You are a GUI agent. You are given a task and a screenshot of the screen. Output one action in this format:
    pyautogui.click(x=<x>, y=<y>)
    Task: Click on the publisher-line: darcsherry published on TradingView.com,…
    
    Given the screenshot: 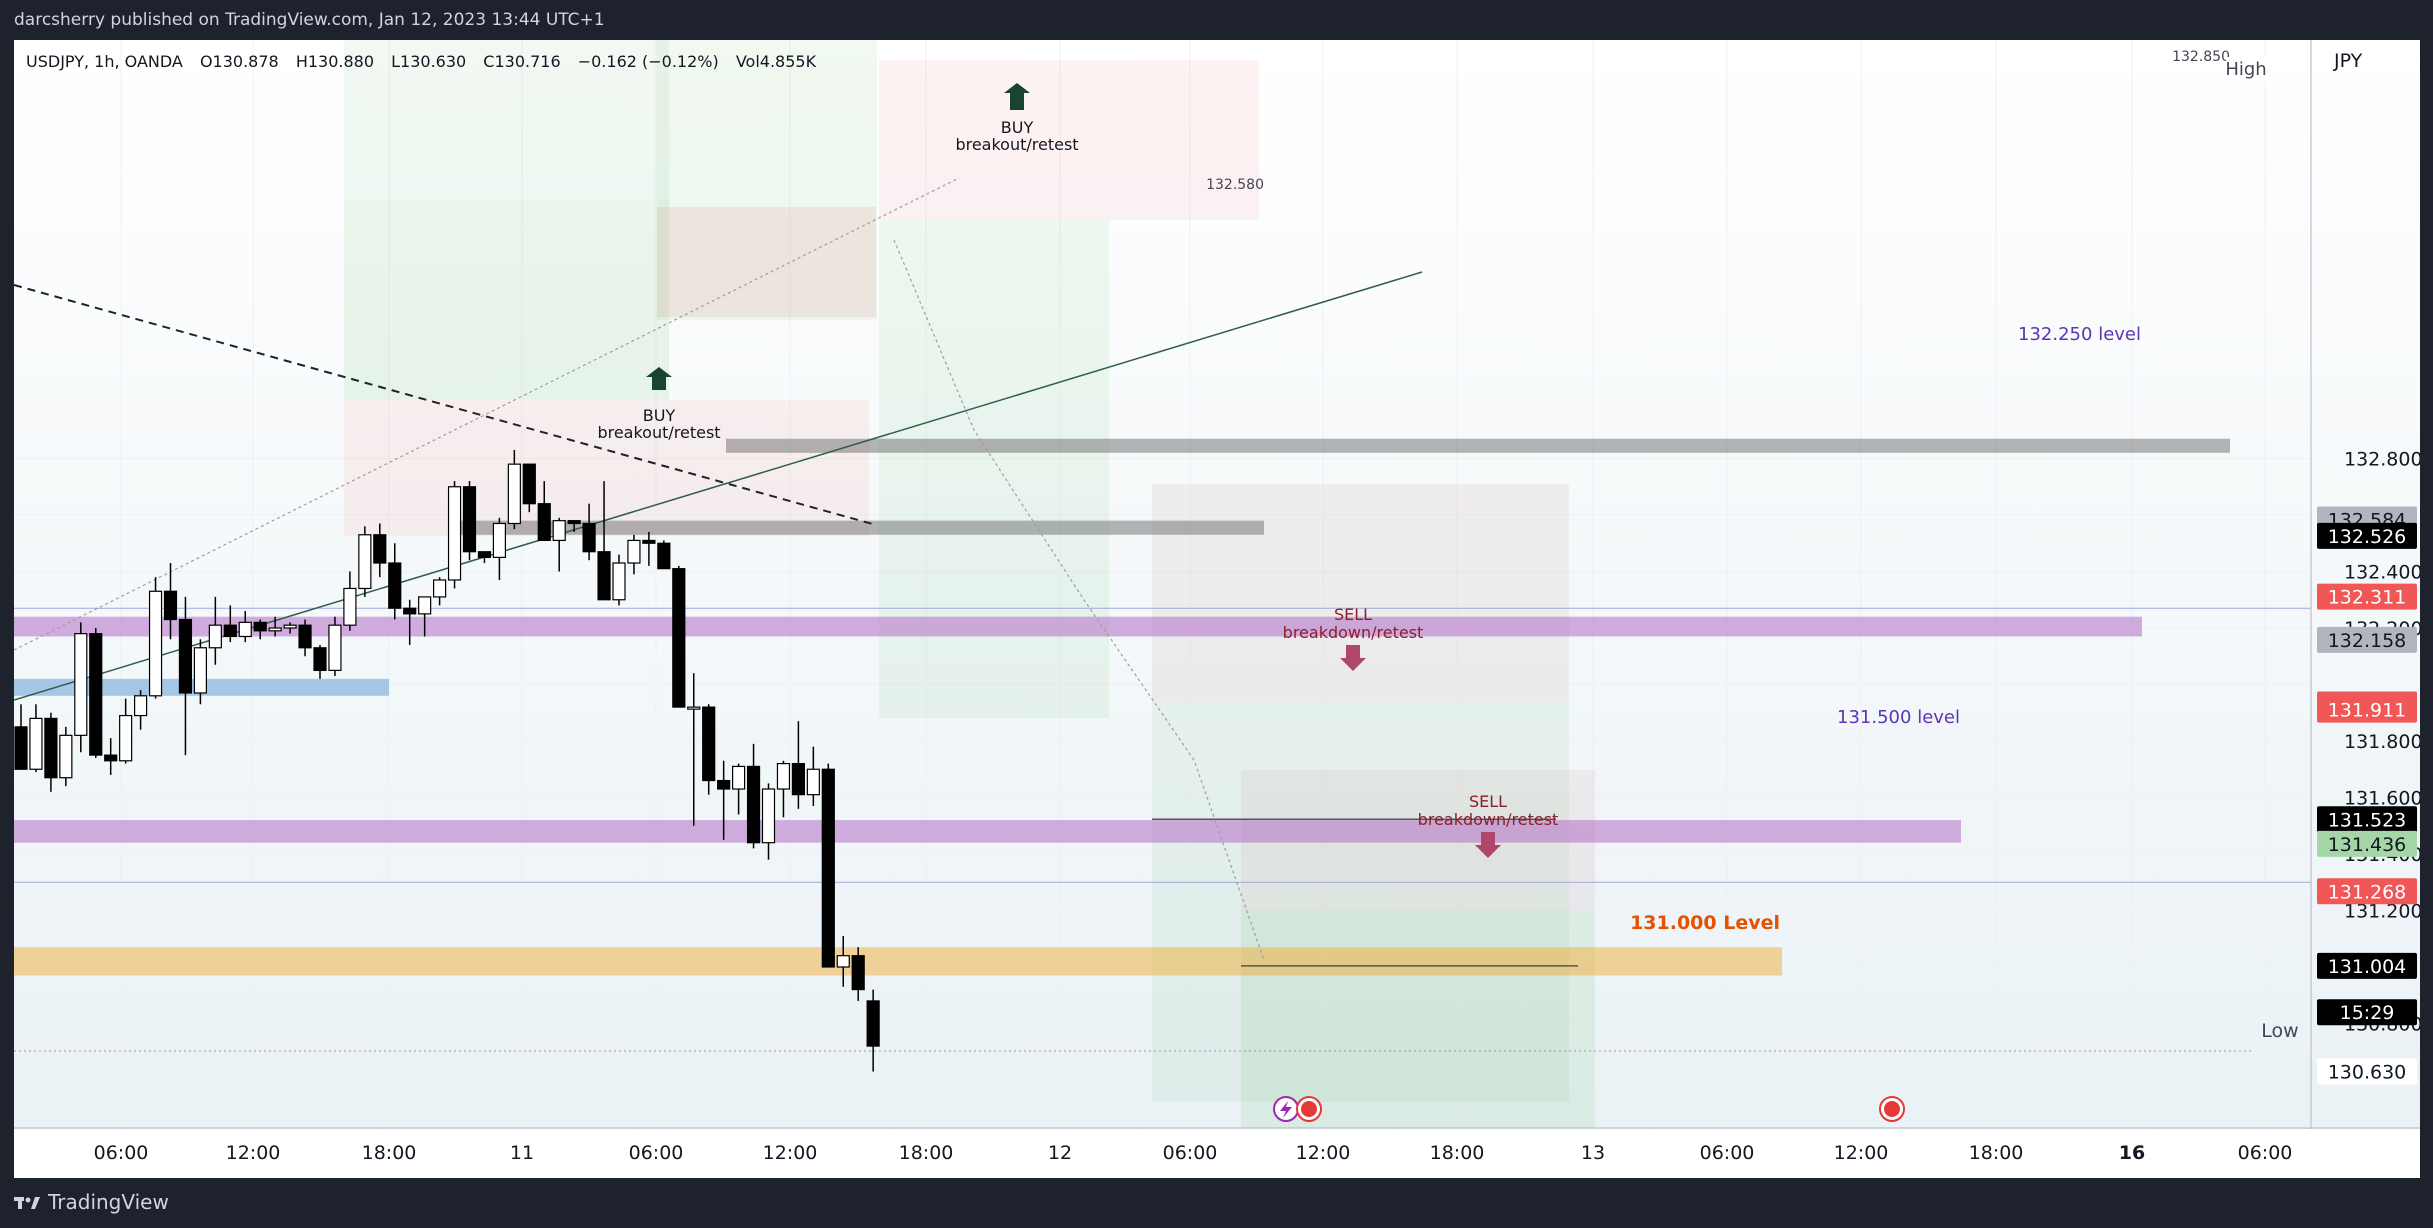 What is the action you would take?
    pyautogui.click(x=309, y=20)
    